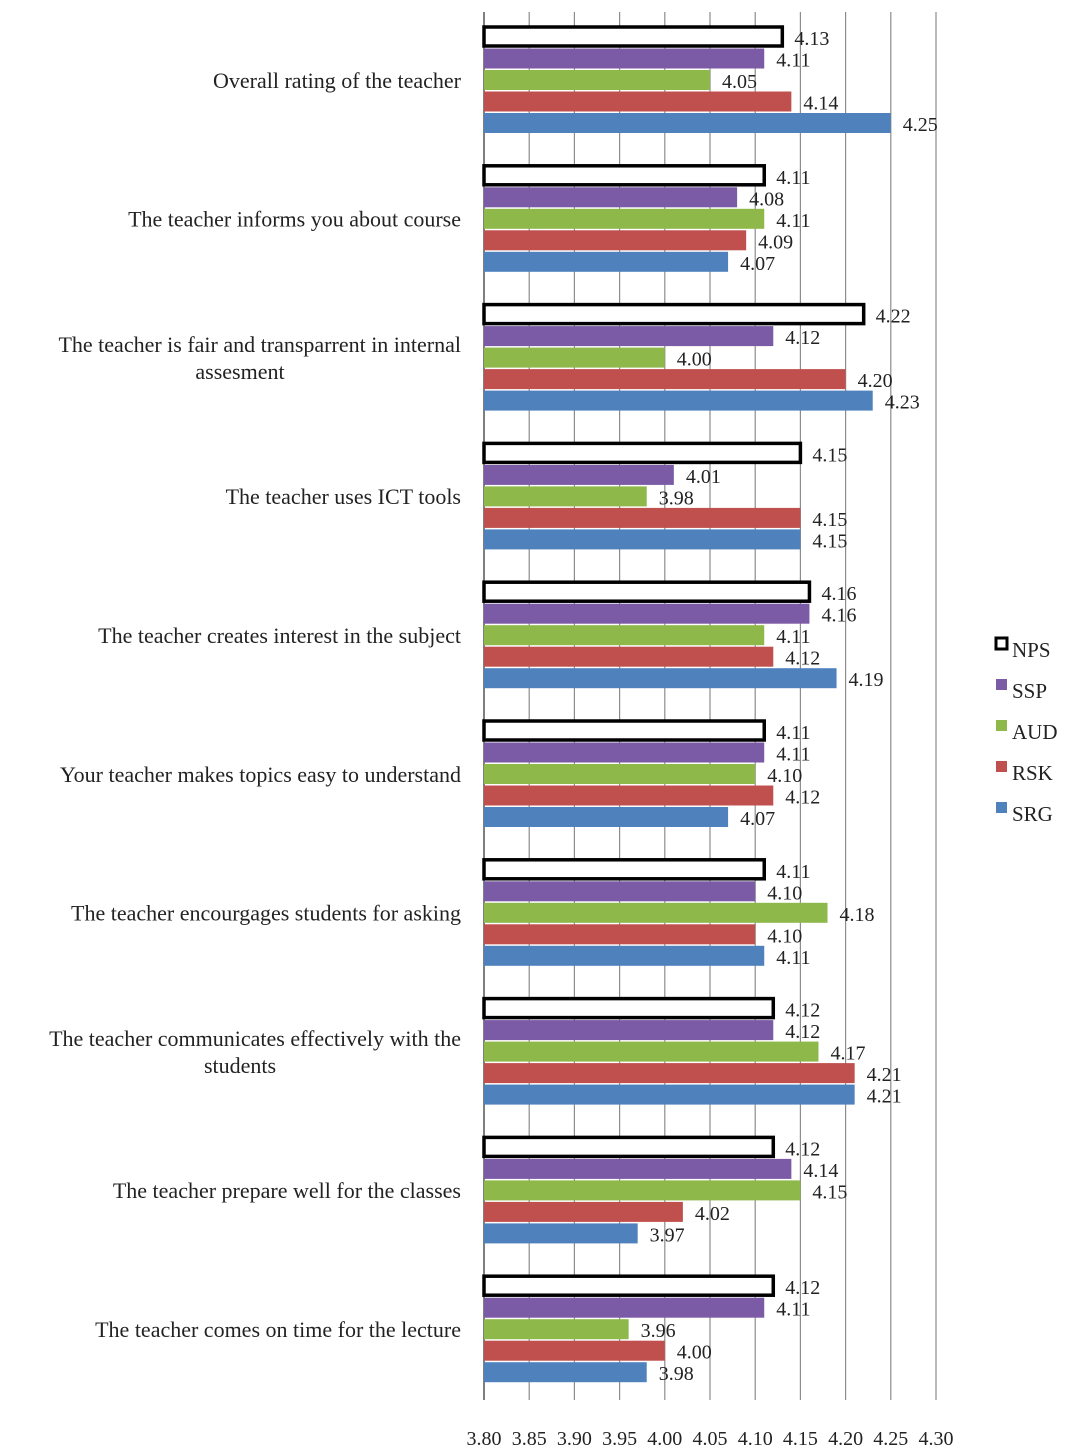 Image resolution: width=1068 pixels, height=1450 pixels. Describe the element at coordinates (757, 264) in the screenshot. I see `data-label: 4.07` at that location.